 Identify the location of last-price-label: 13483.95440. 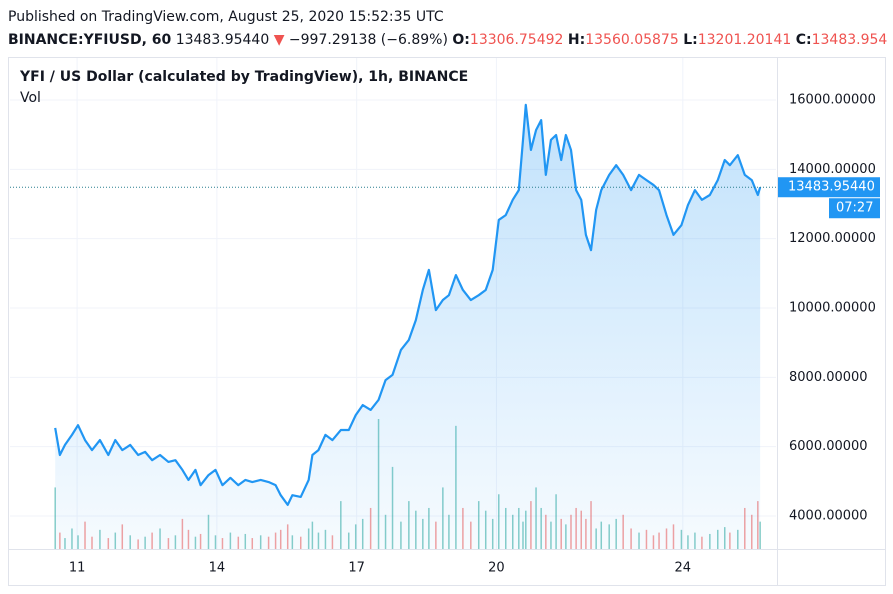
(831, 187).